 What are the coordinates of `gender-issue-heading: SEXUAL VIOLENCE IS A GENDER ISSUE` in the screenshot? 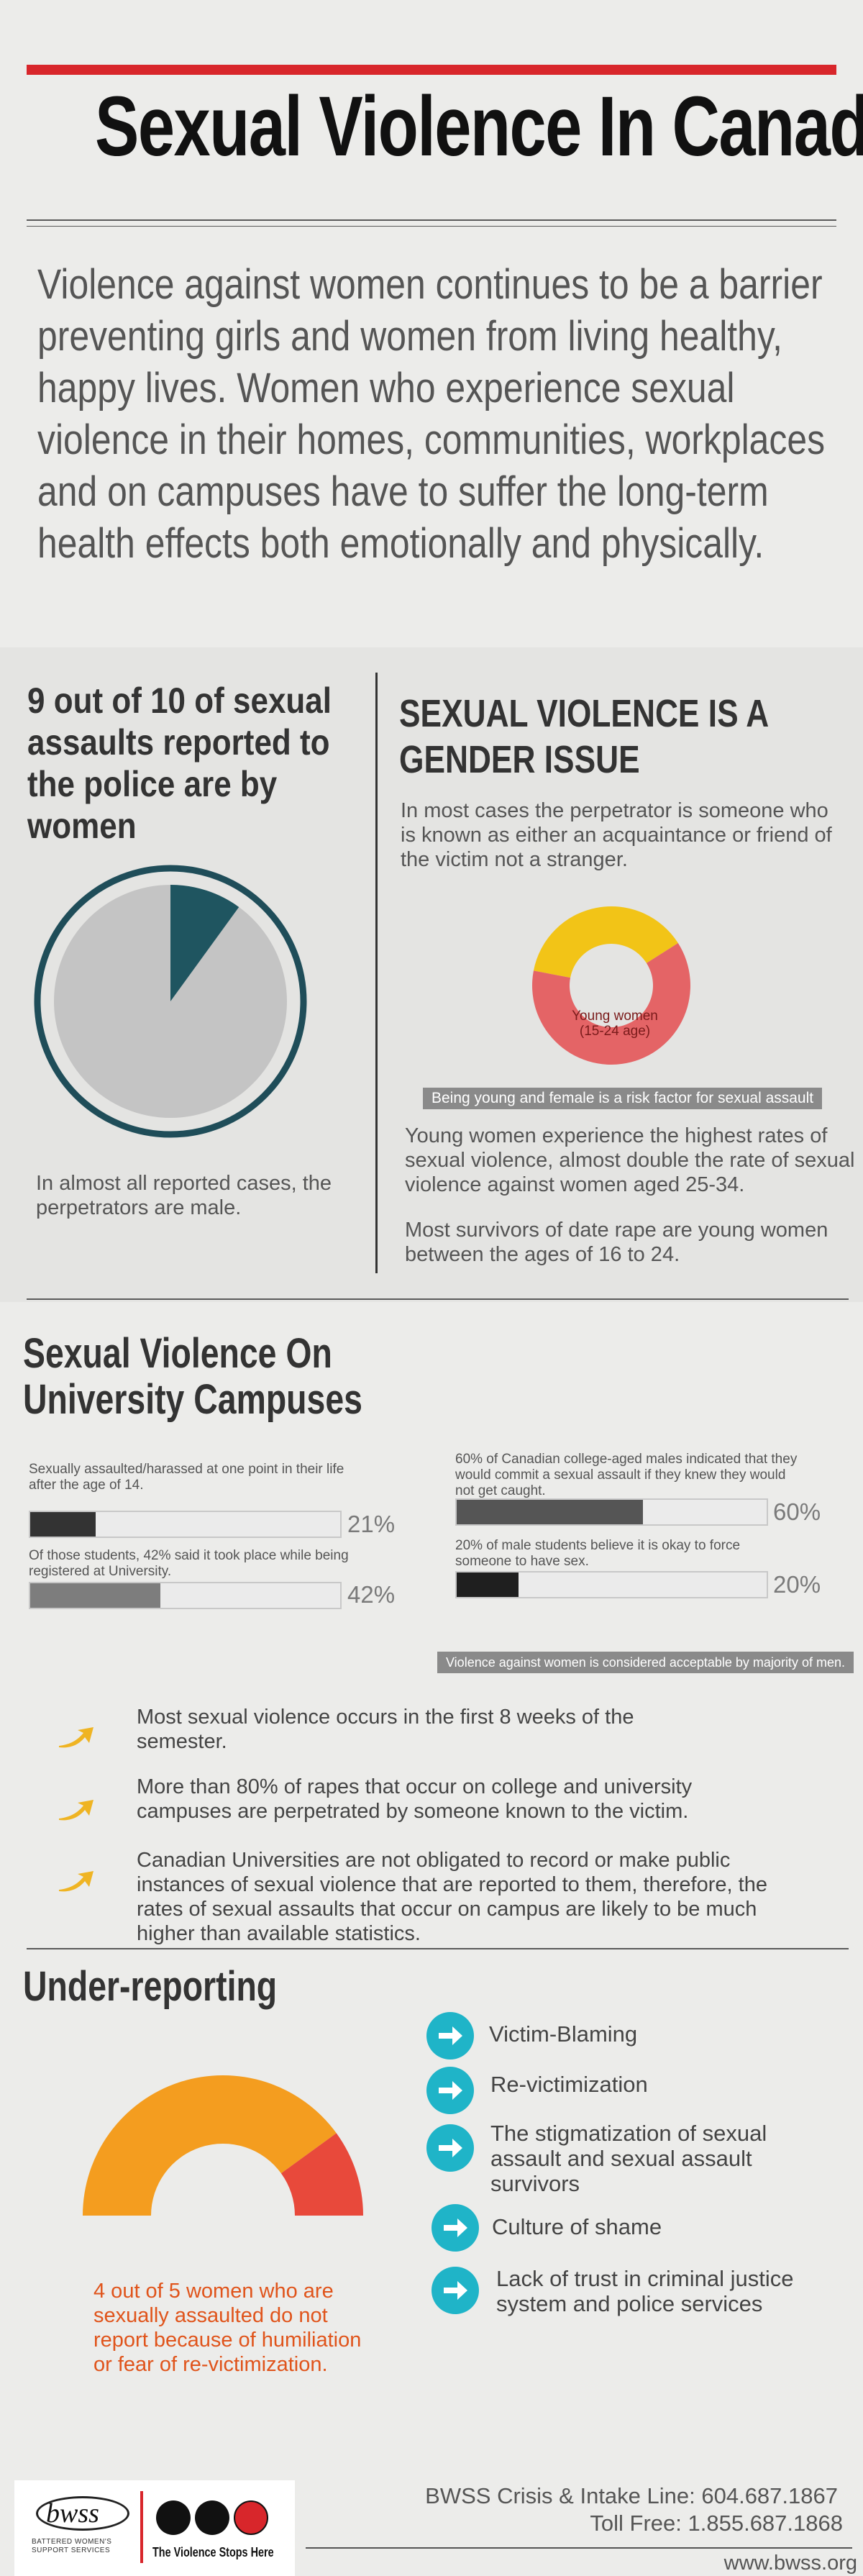 It's located at (583, 737).